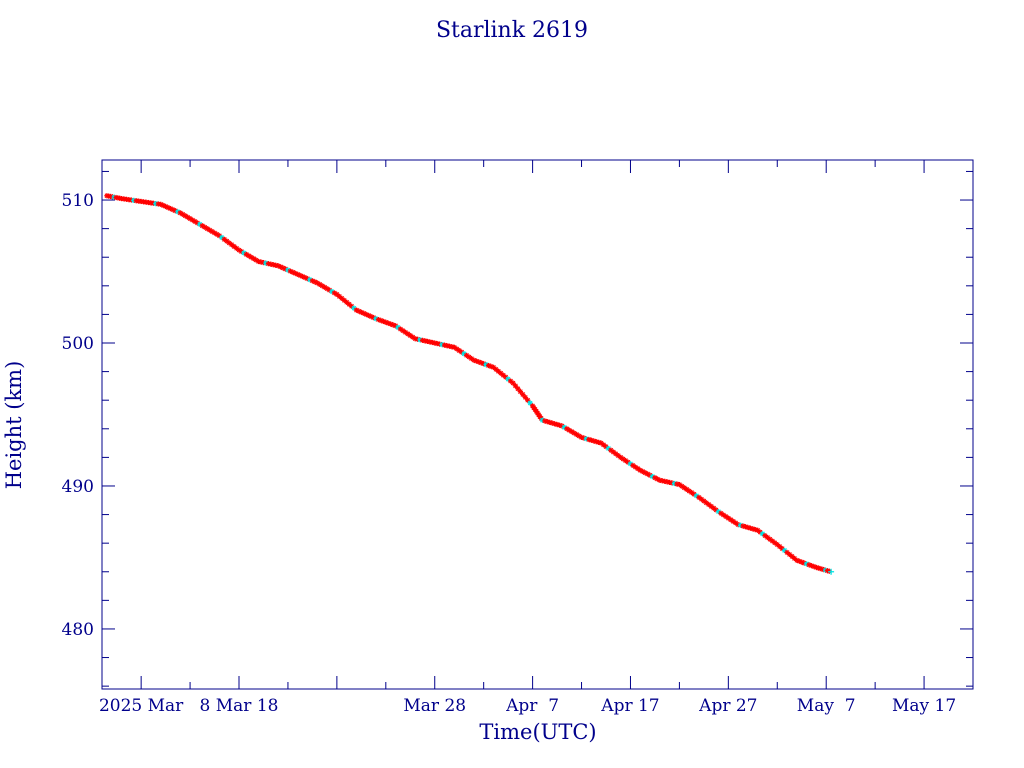 The image size is (1024, 768). What do you see at coordinates (537, 732) in the screenshot?
I see `x-axis-label: Time(UTC)` at bounding box center [537, 732].